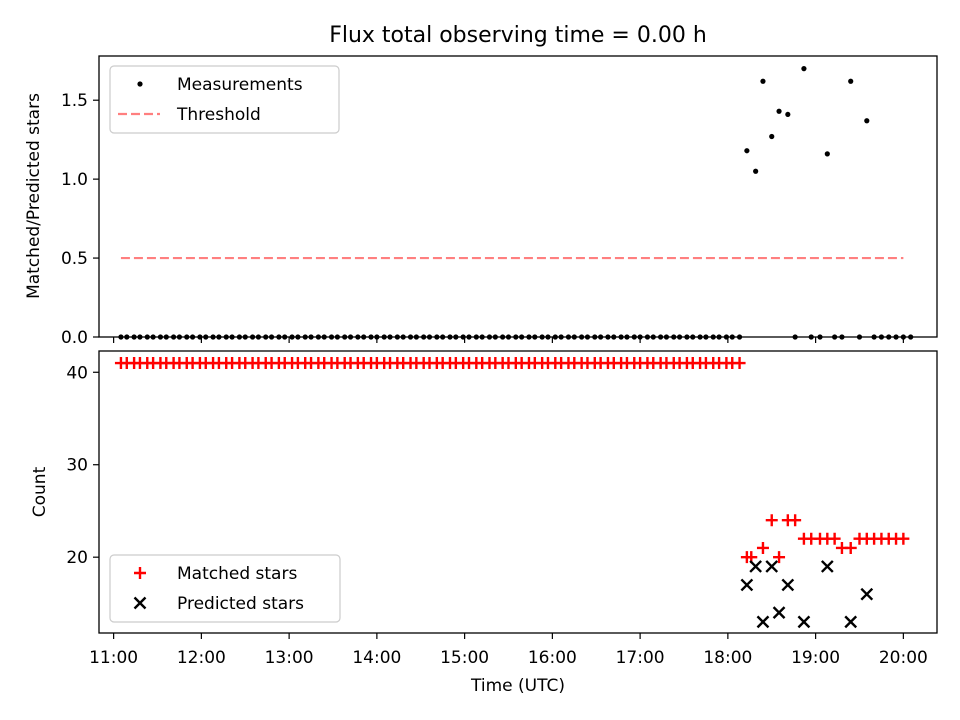  What do you see at coordinates (201, 658) in the screenshot?
I see `x-tick-label: 12:00` at bounding box center [201, 658].